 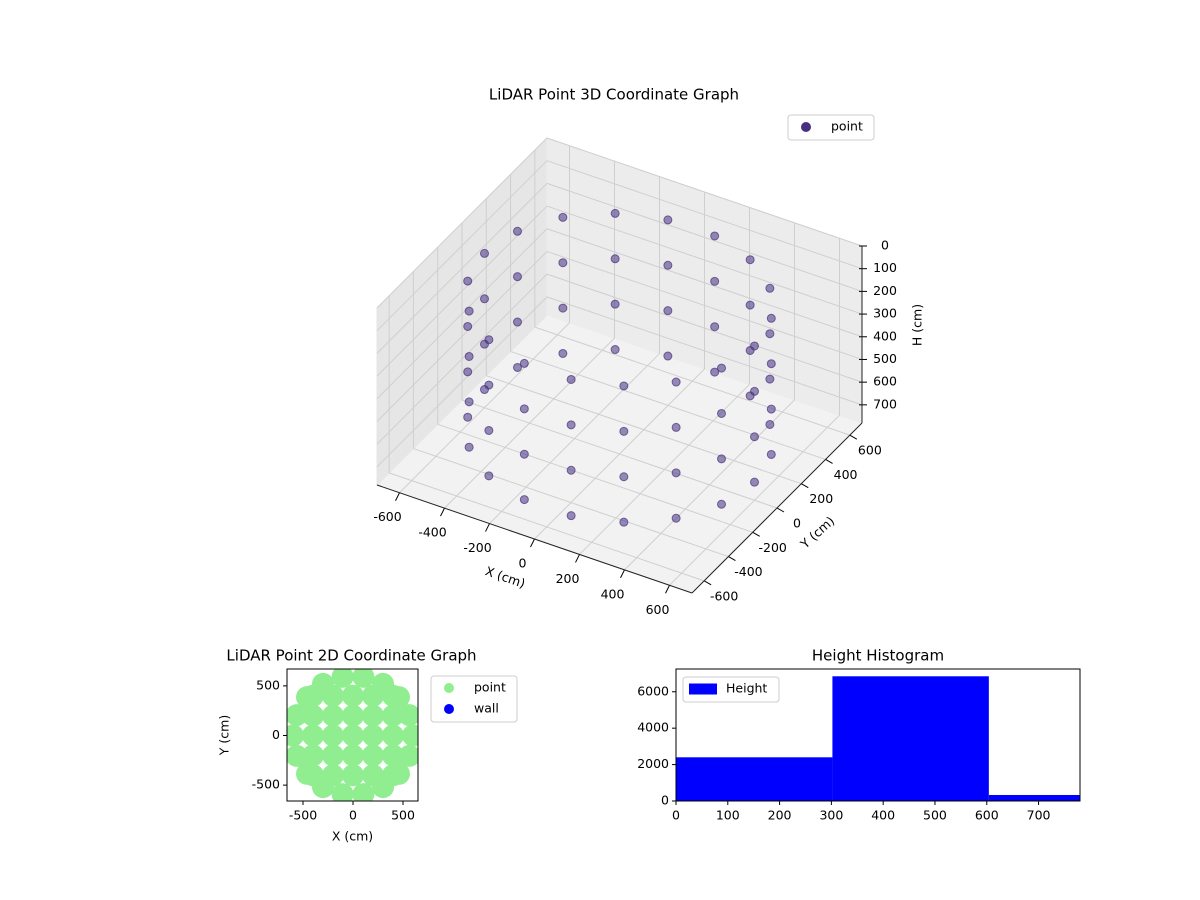 I want to click on y-tick-label: 6000, so click(x=653, y=690).